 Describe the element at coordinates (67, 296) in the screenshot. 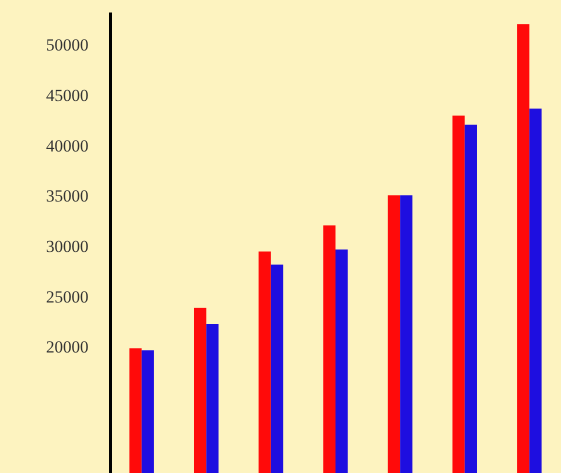

I see `y-tick-label: 25000` at that location.